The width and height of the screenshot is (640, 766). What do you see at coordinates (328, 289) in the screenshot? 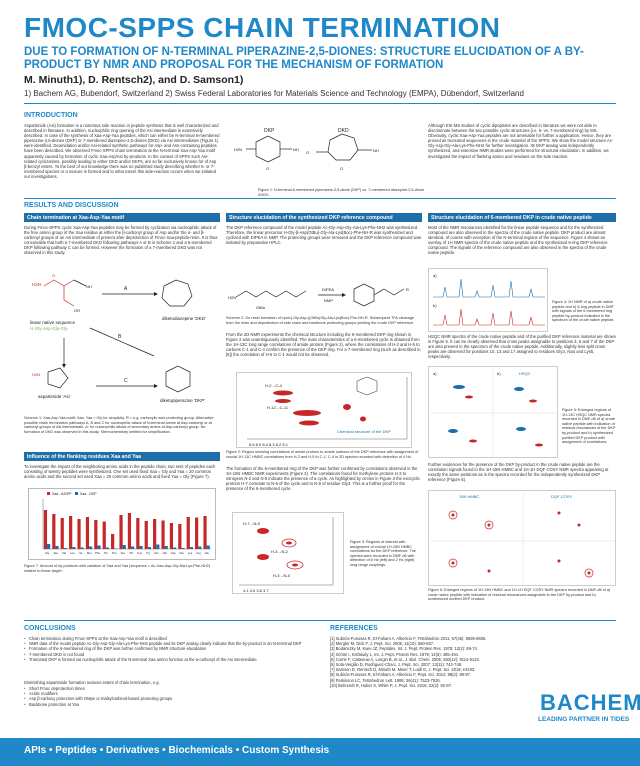
I see `svg-text: DIPEA` at bounding box center [328, 289].